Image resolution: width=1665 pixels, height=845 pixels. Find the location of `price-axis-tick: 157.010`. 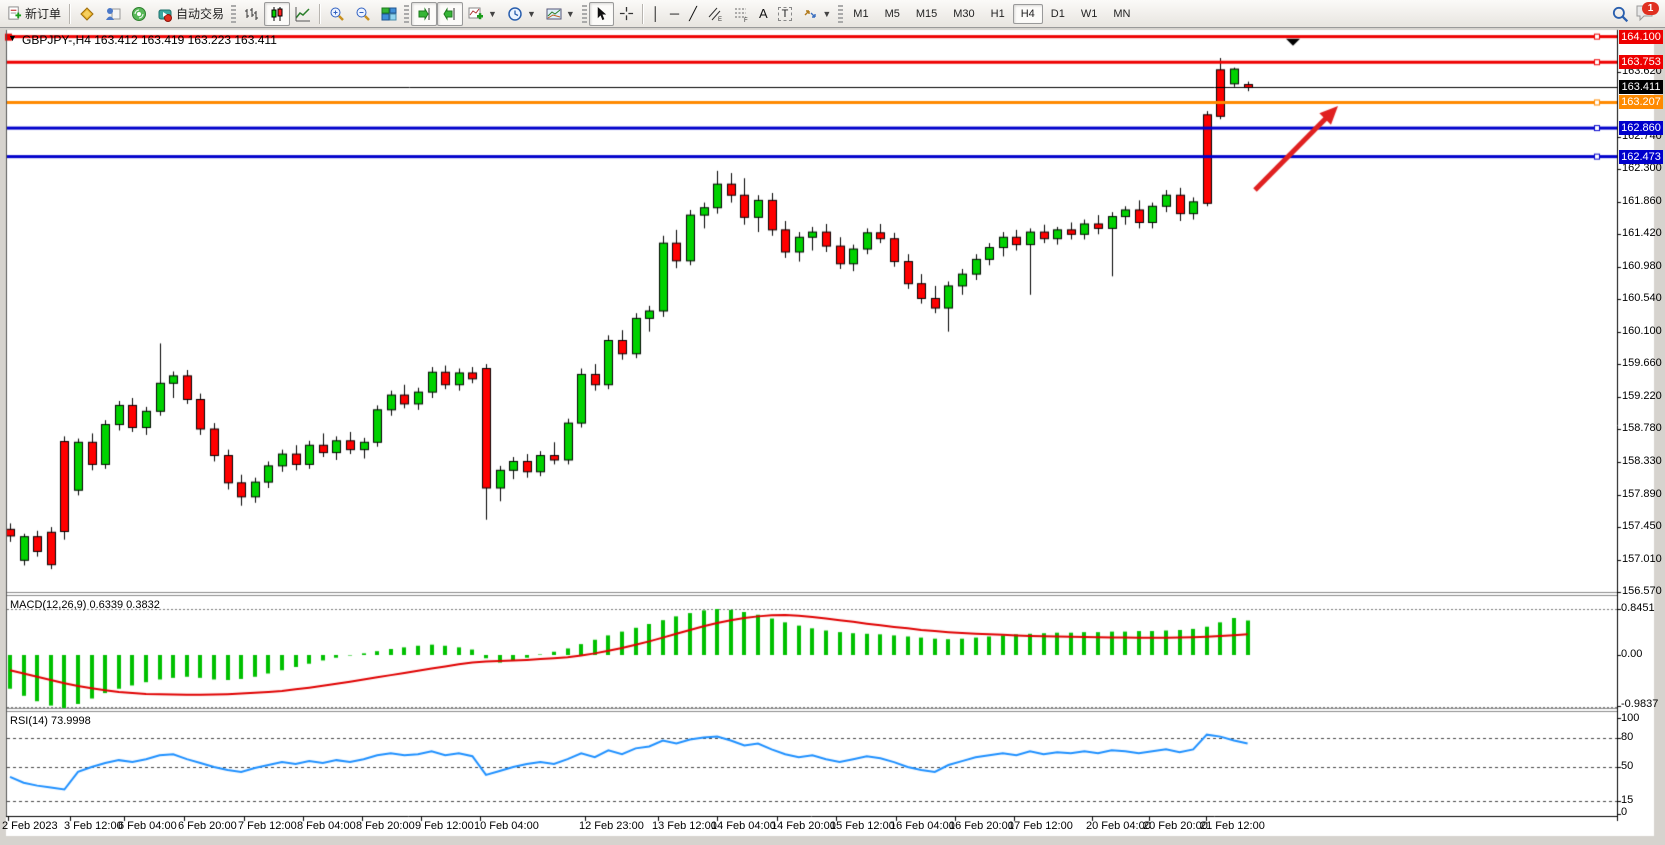

price-axis-tick: 157.010 is located at coordinates (1642, 558).